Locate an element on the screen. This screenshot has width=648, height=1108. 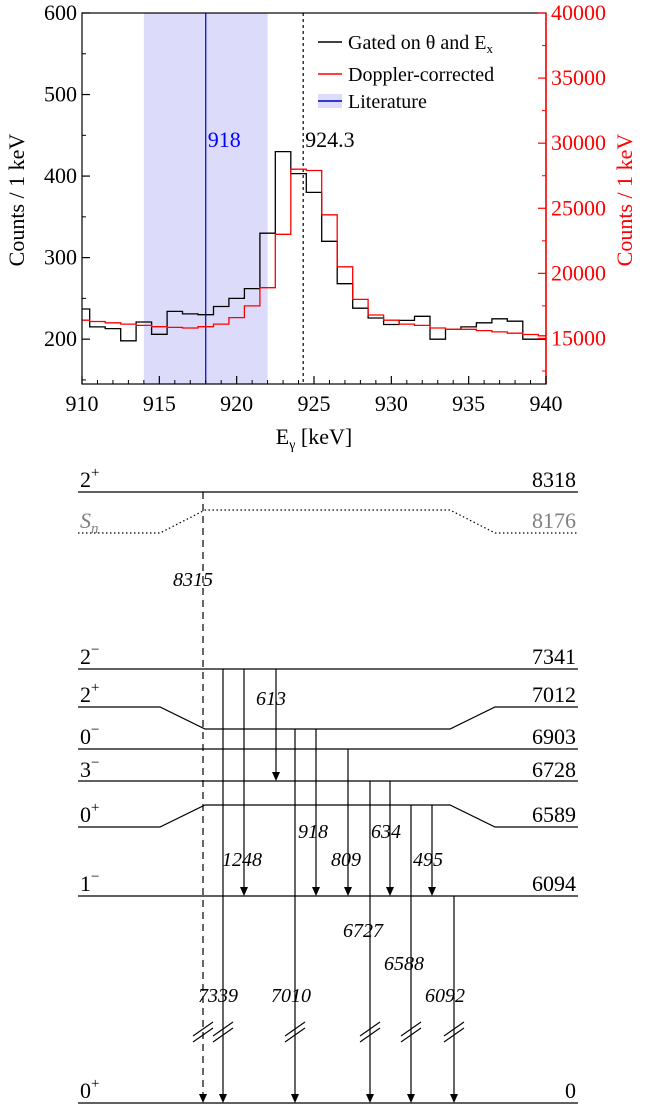
legend-label-literature: Literature is located at coordinates (387, 102).